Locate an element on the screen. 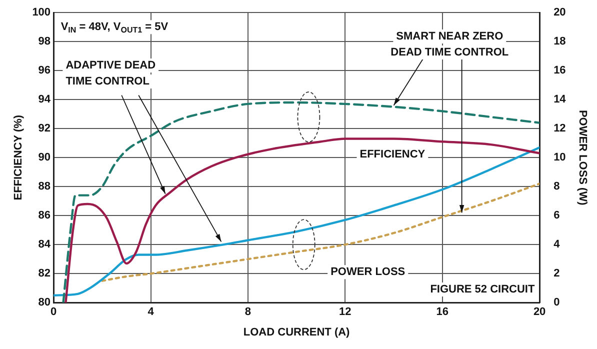 The height and width of the screenshot is (349, 597). y2-tick-label: 2 is located at coordinates (557, 274).